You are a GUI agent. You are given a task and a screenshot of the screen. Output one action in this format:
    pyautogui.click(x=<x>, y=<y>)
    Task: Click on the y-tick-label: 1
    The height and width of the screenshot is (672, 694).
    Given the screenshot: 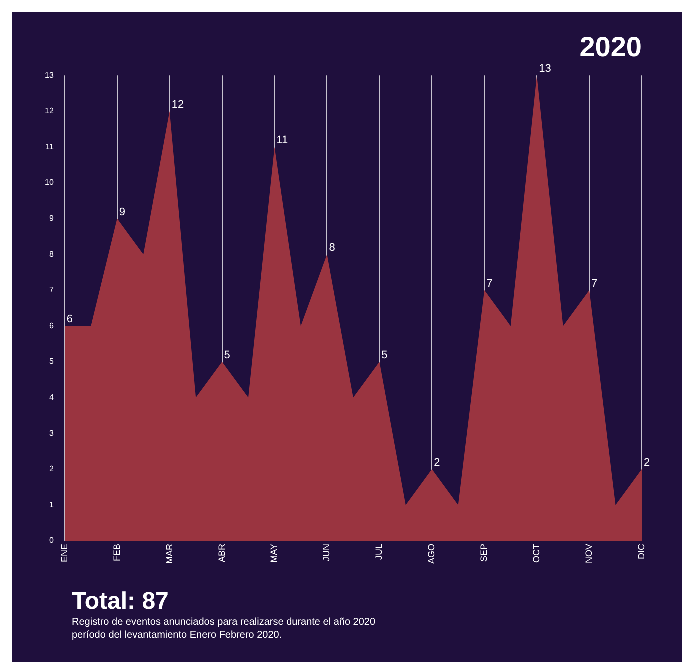 What is the action you would take?
    pyautogui.click(x=51, y=505)
    